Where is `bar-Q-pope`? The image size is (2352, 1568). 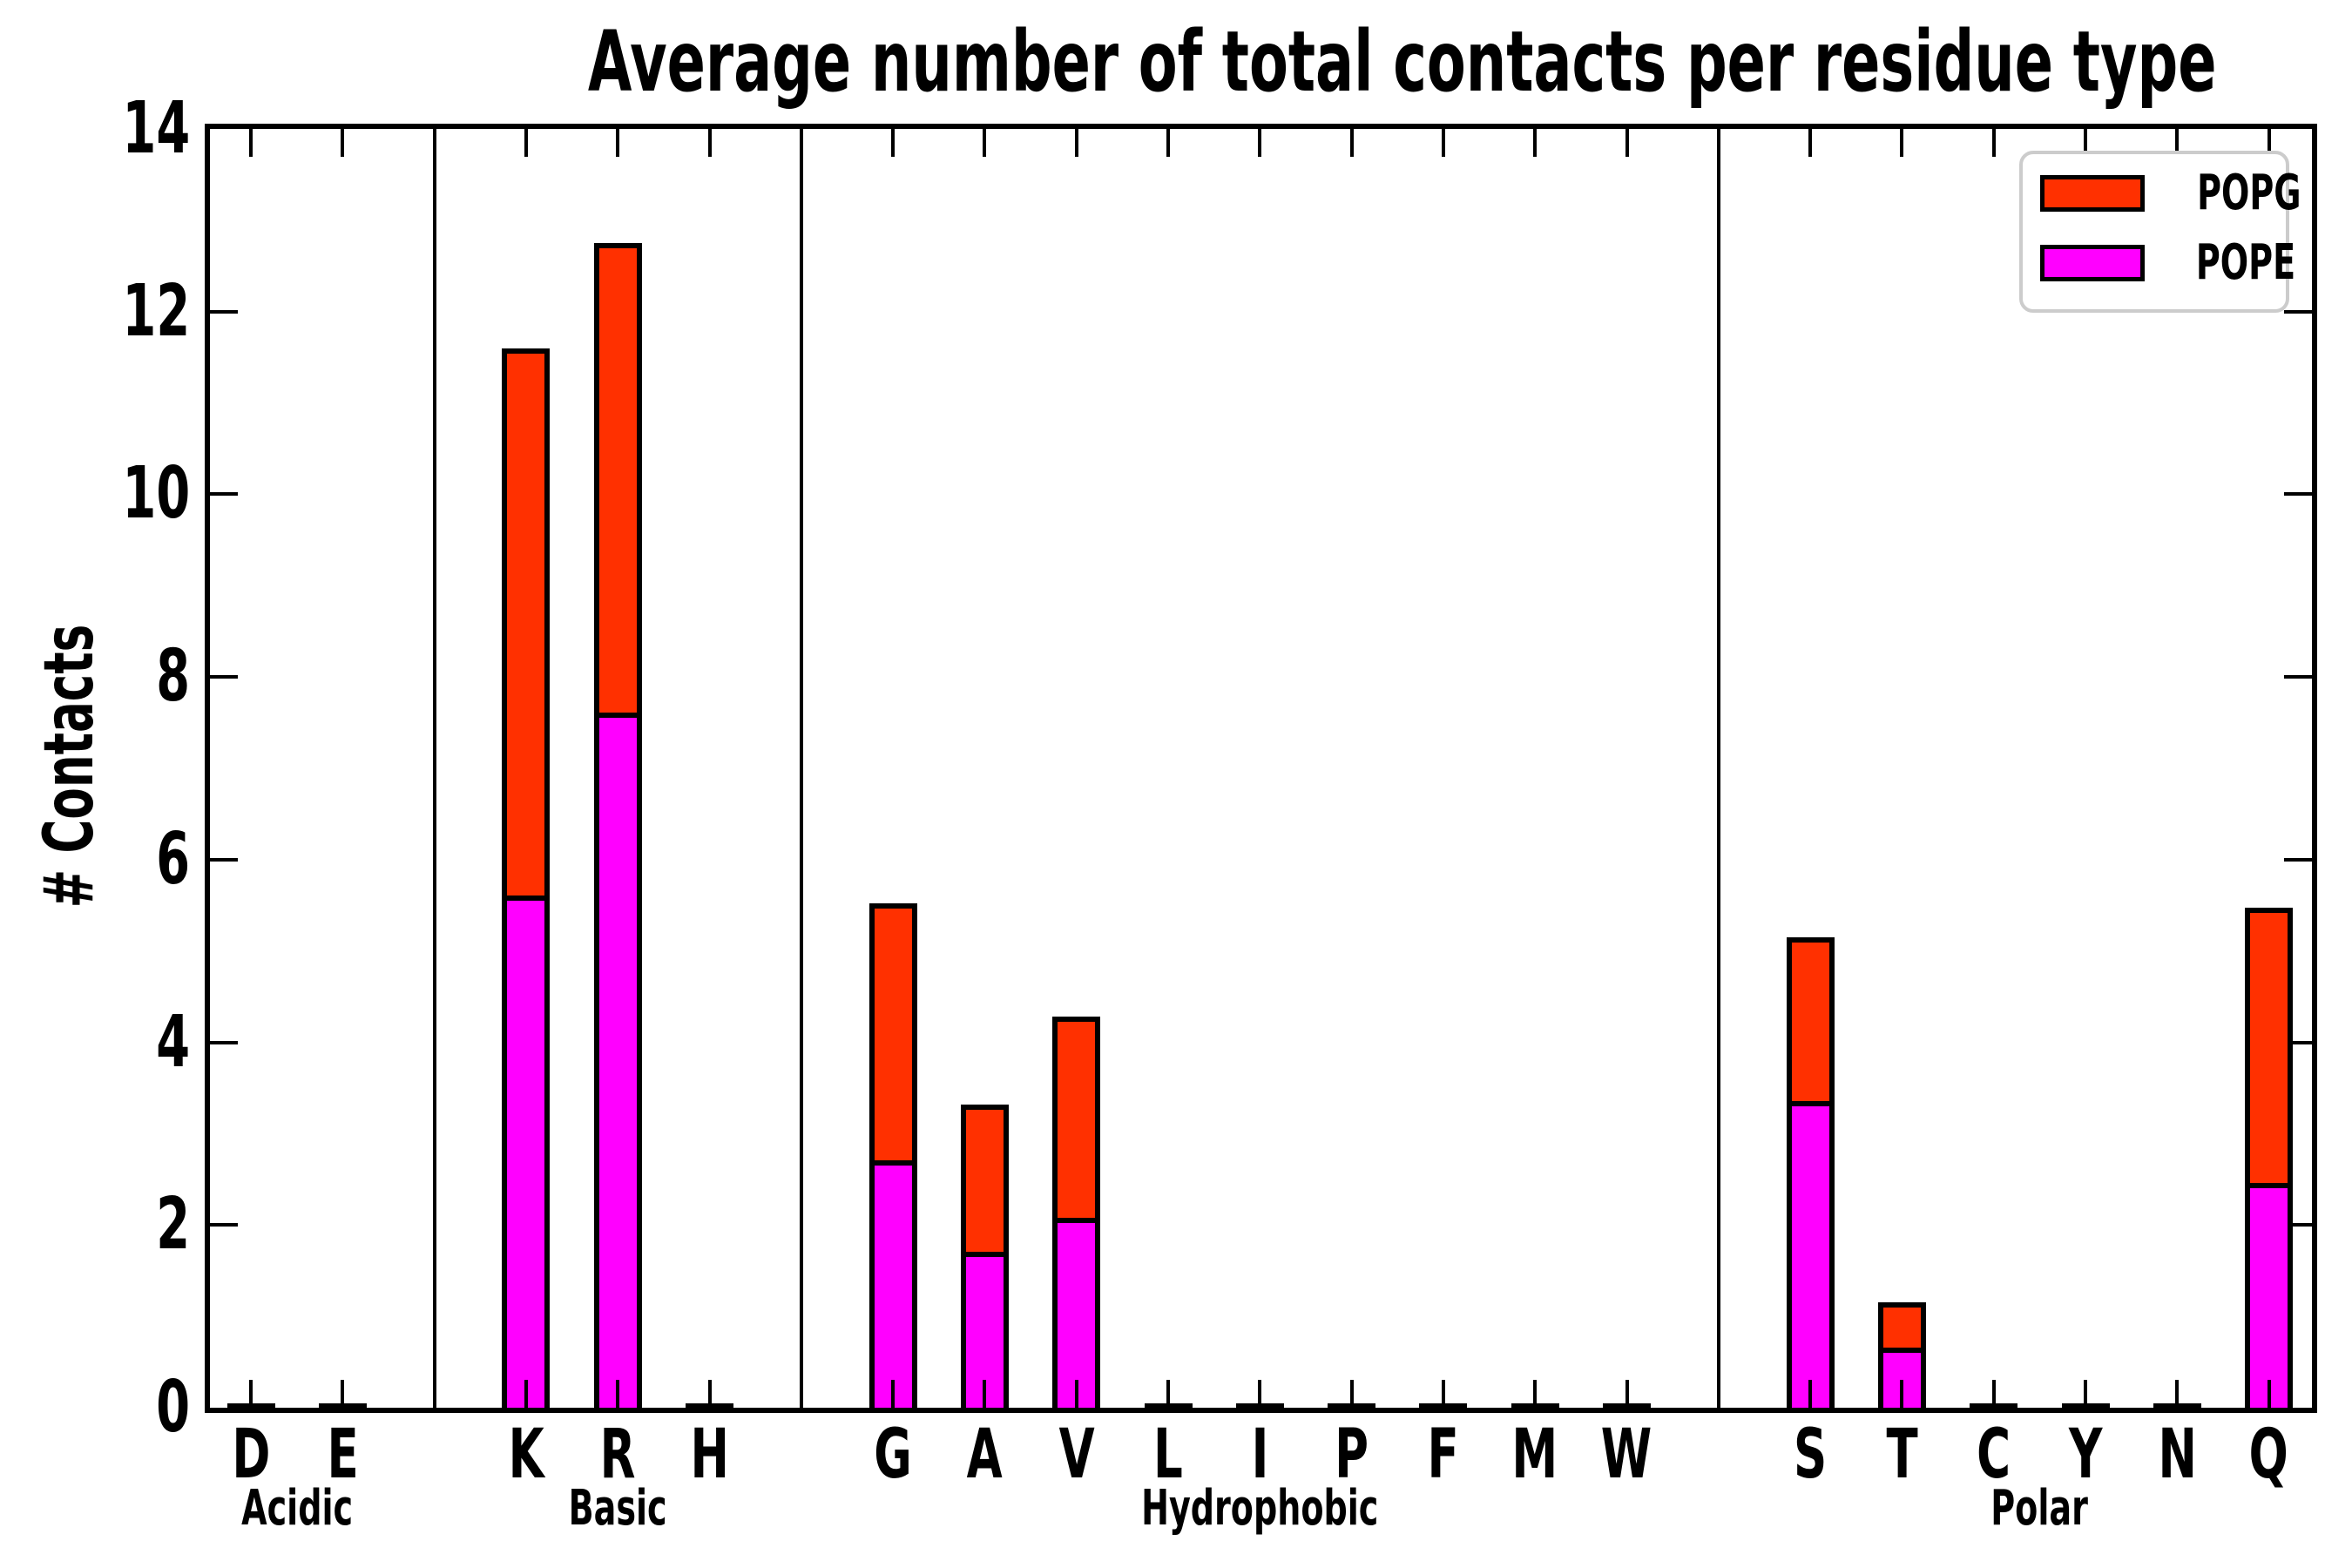
bar-Q-pope is located at coordinates (2270, 1298).